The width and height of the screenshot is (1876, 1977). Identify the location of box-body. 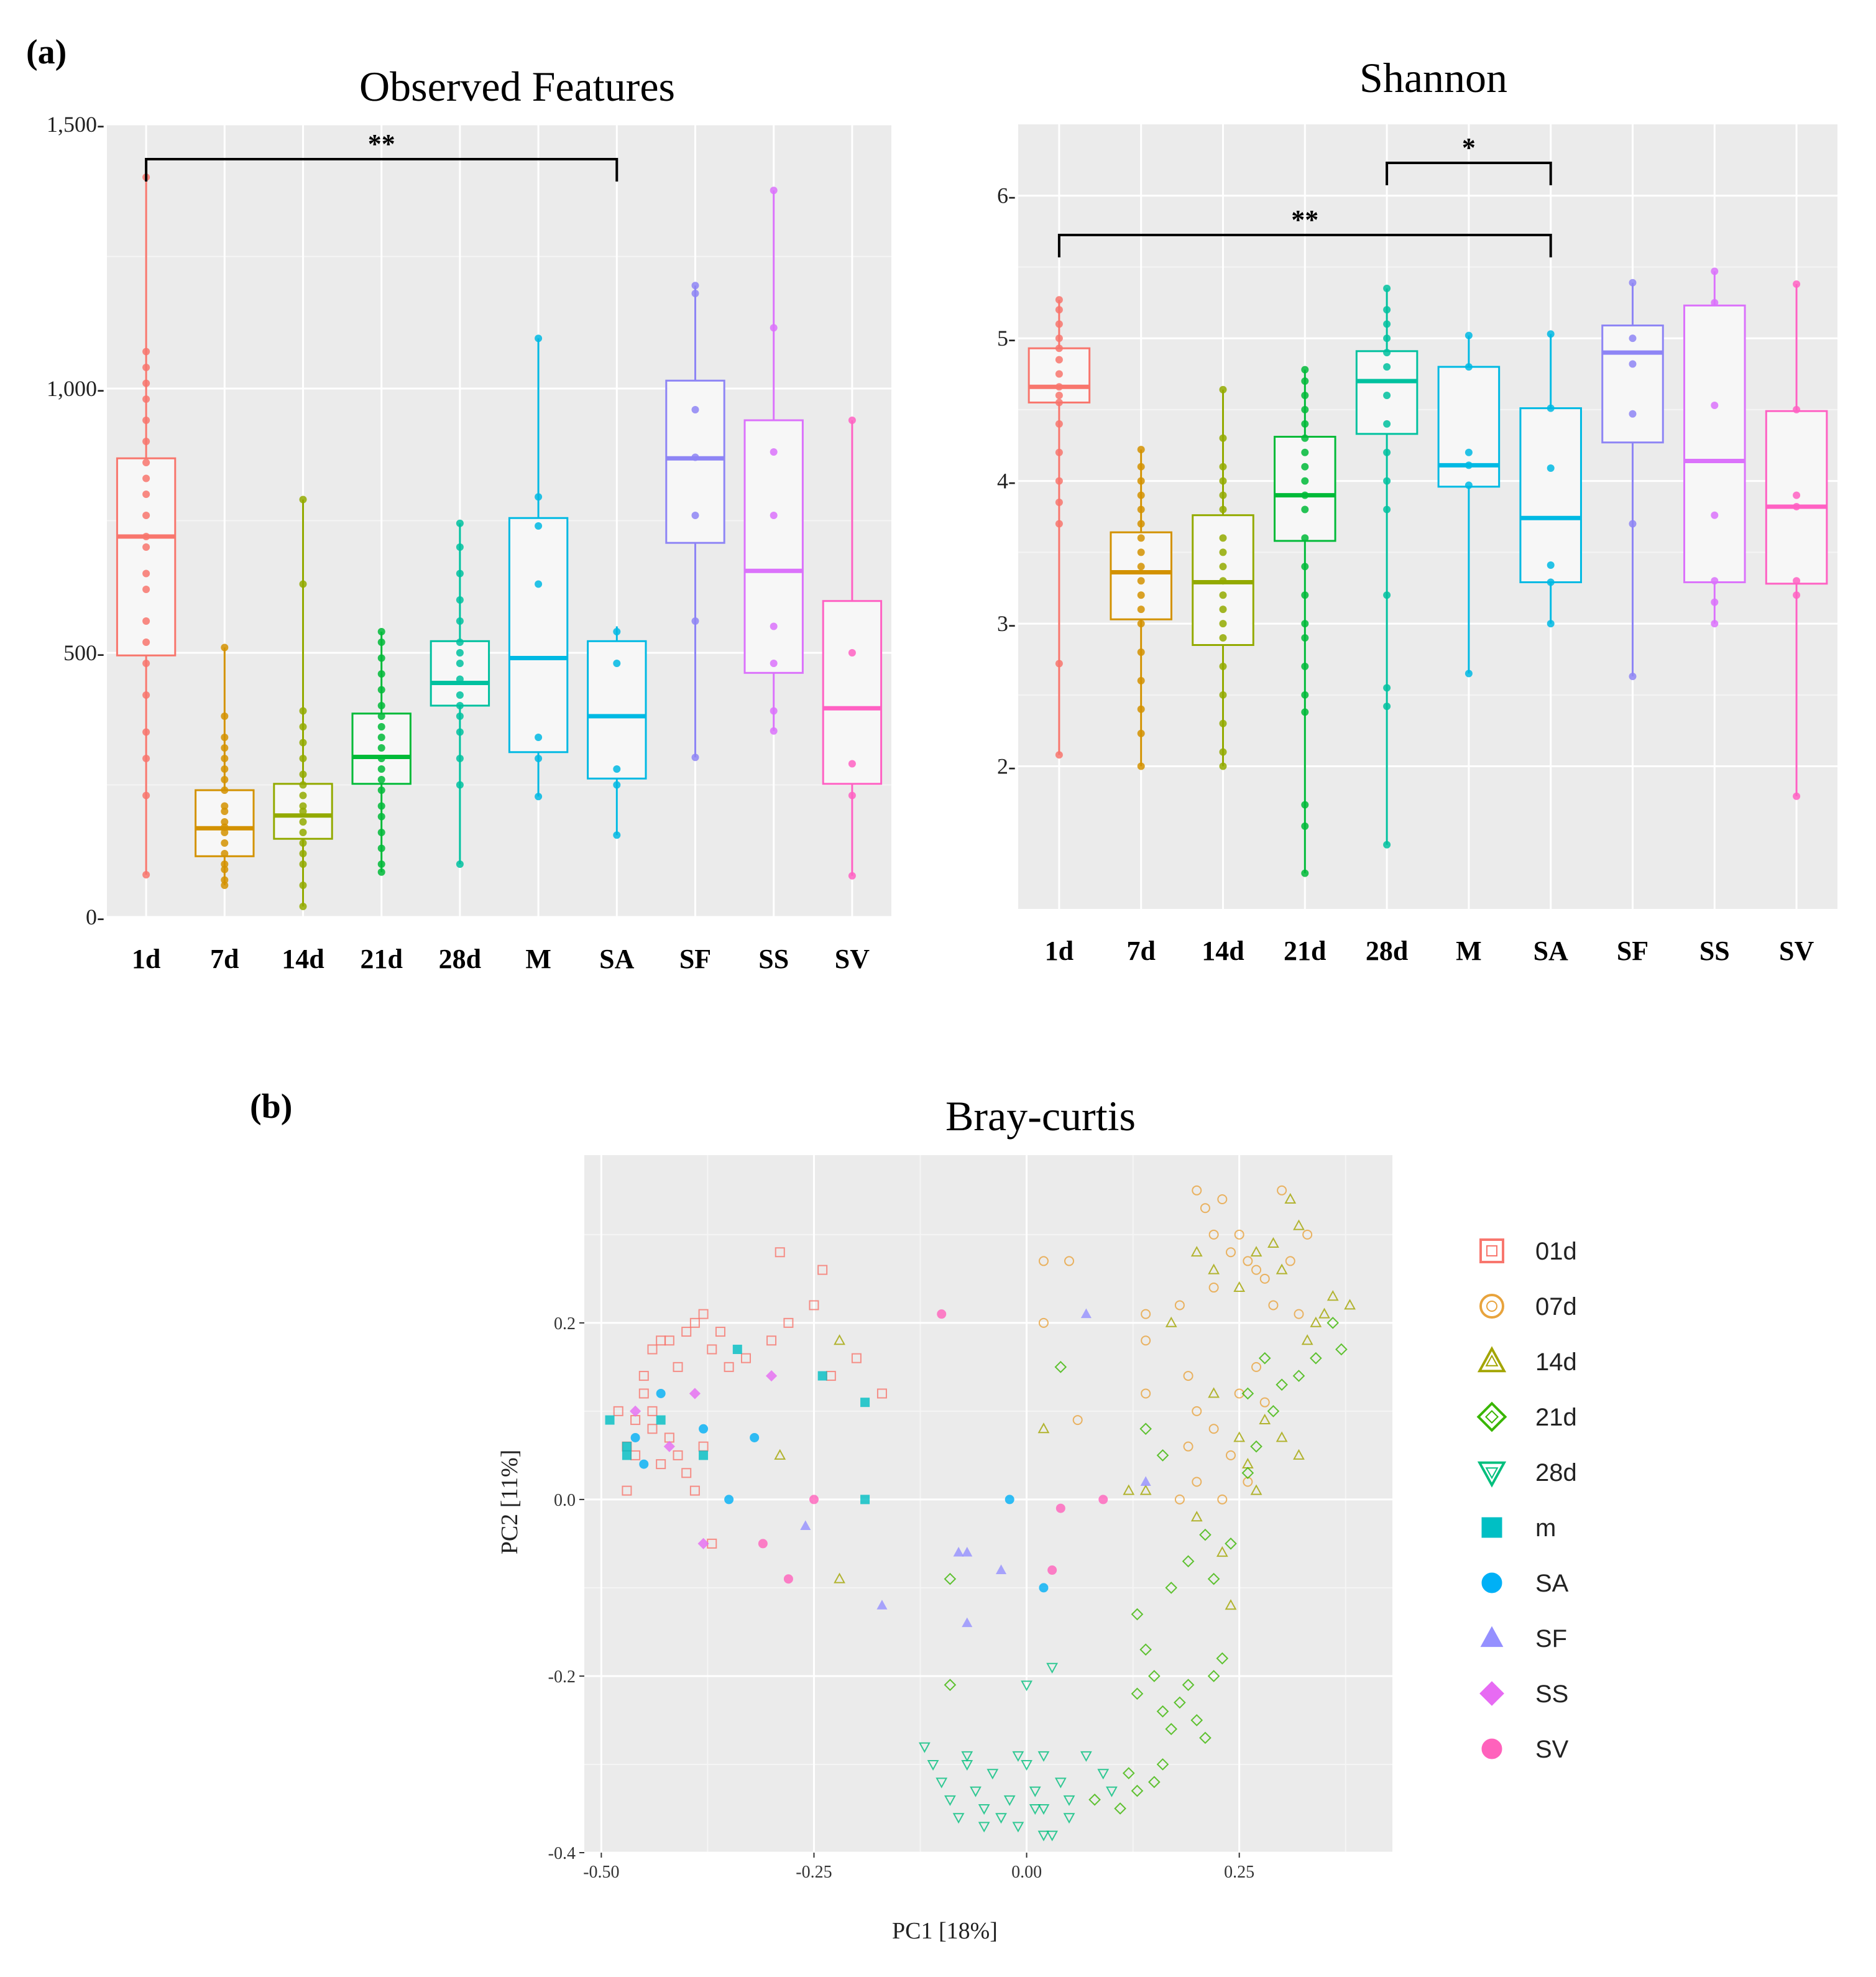
(1714, 444).